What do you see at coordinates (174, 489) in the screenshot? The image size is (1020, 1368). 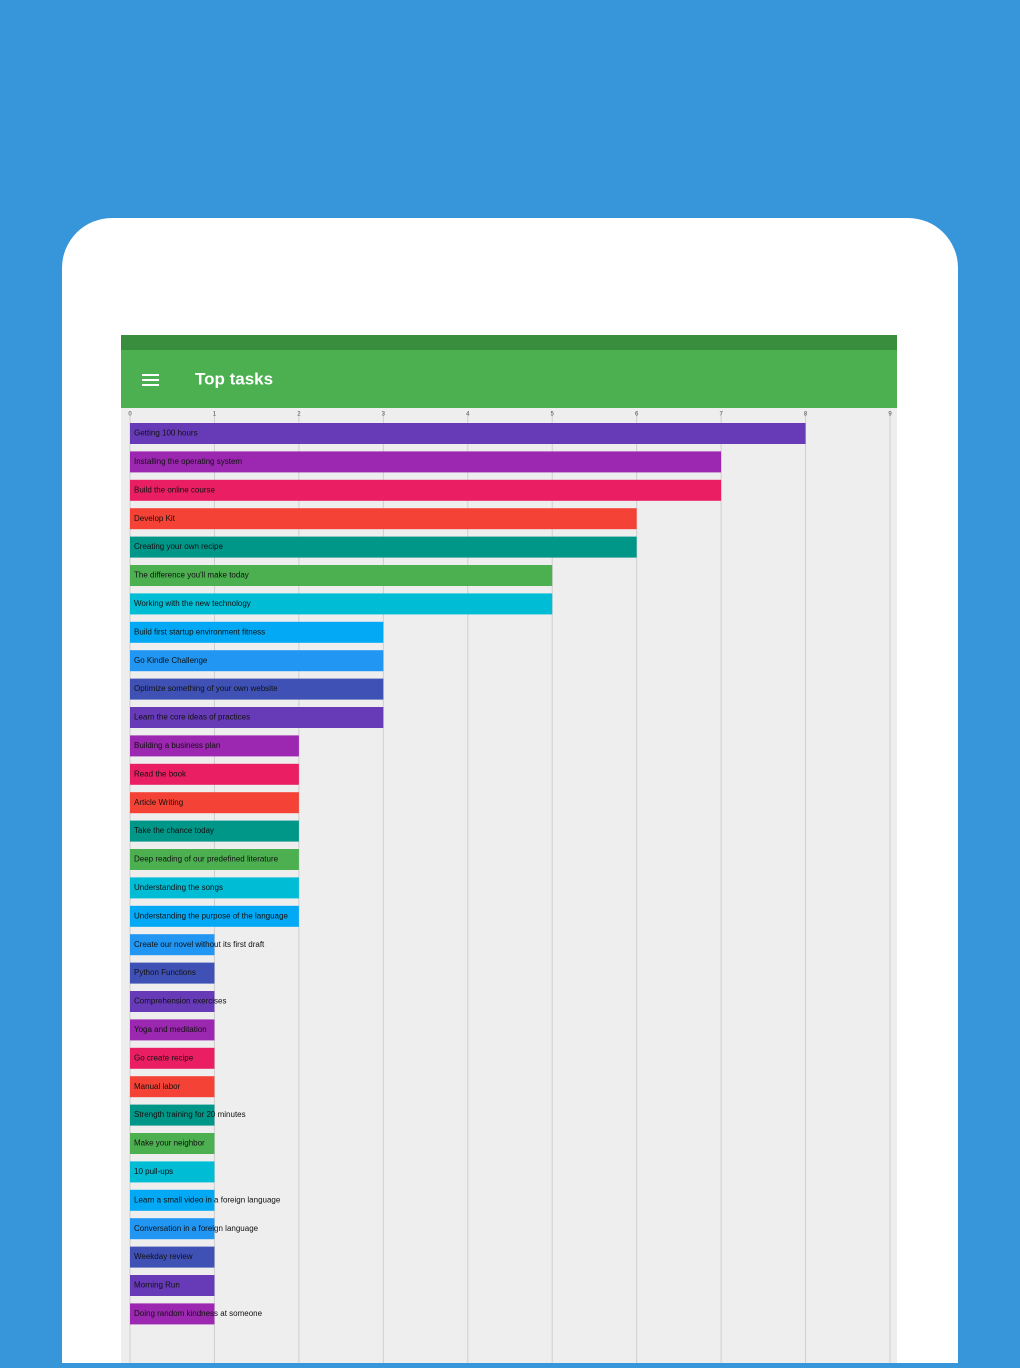 I see `bar-label: Build the online course` at bounding box center [174, 489].